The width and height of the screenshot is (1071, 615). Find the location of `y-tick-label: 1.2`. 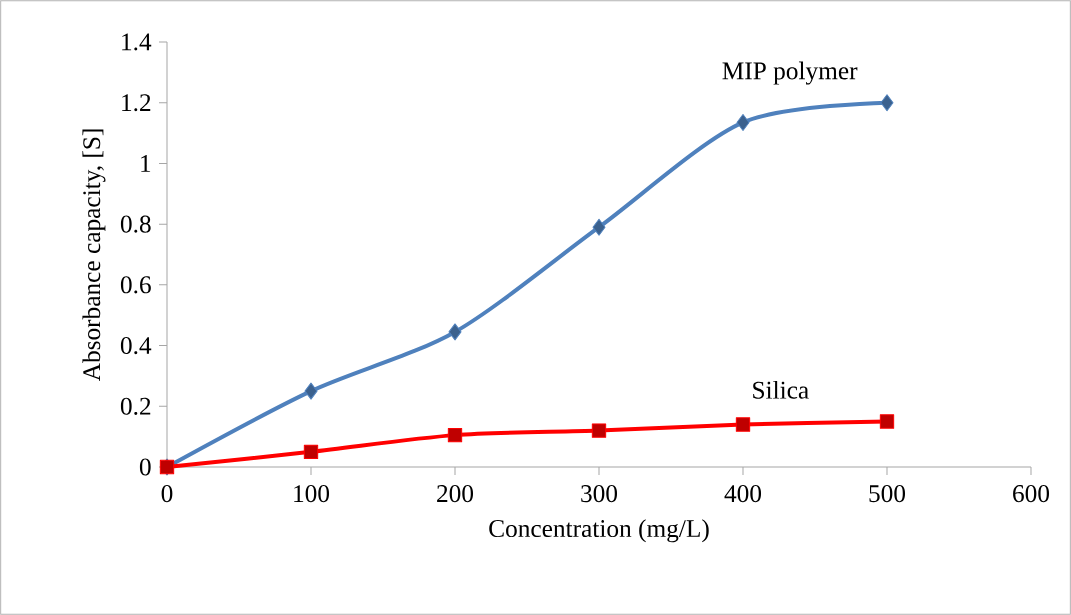

y-tick-label: 1.2 is located at coordinates (136, 103).